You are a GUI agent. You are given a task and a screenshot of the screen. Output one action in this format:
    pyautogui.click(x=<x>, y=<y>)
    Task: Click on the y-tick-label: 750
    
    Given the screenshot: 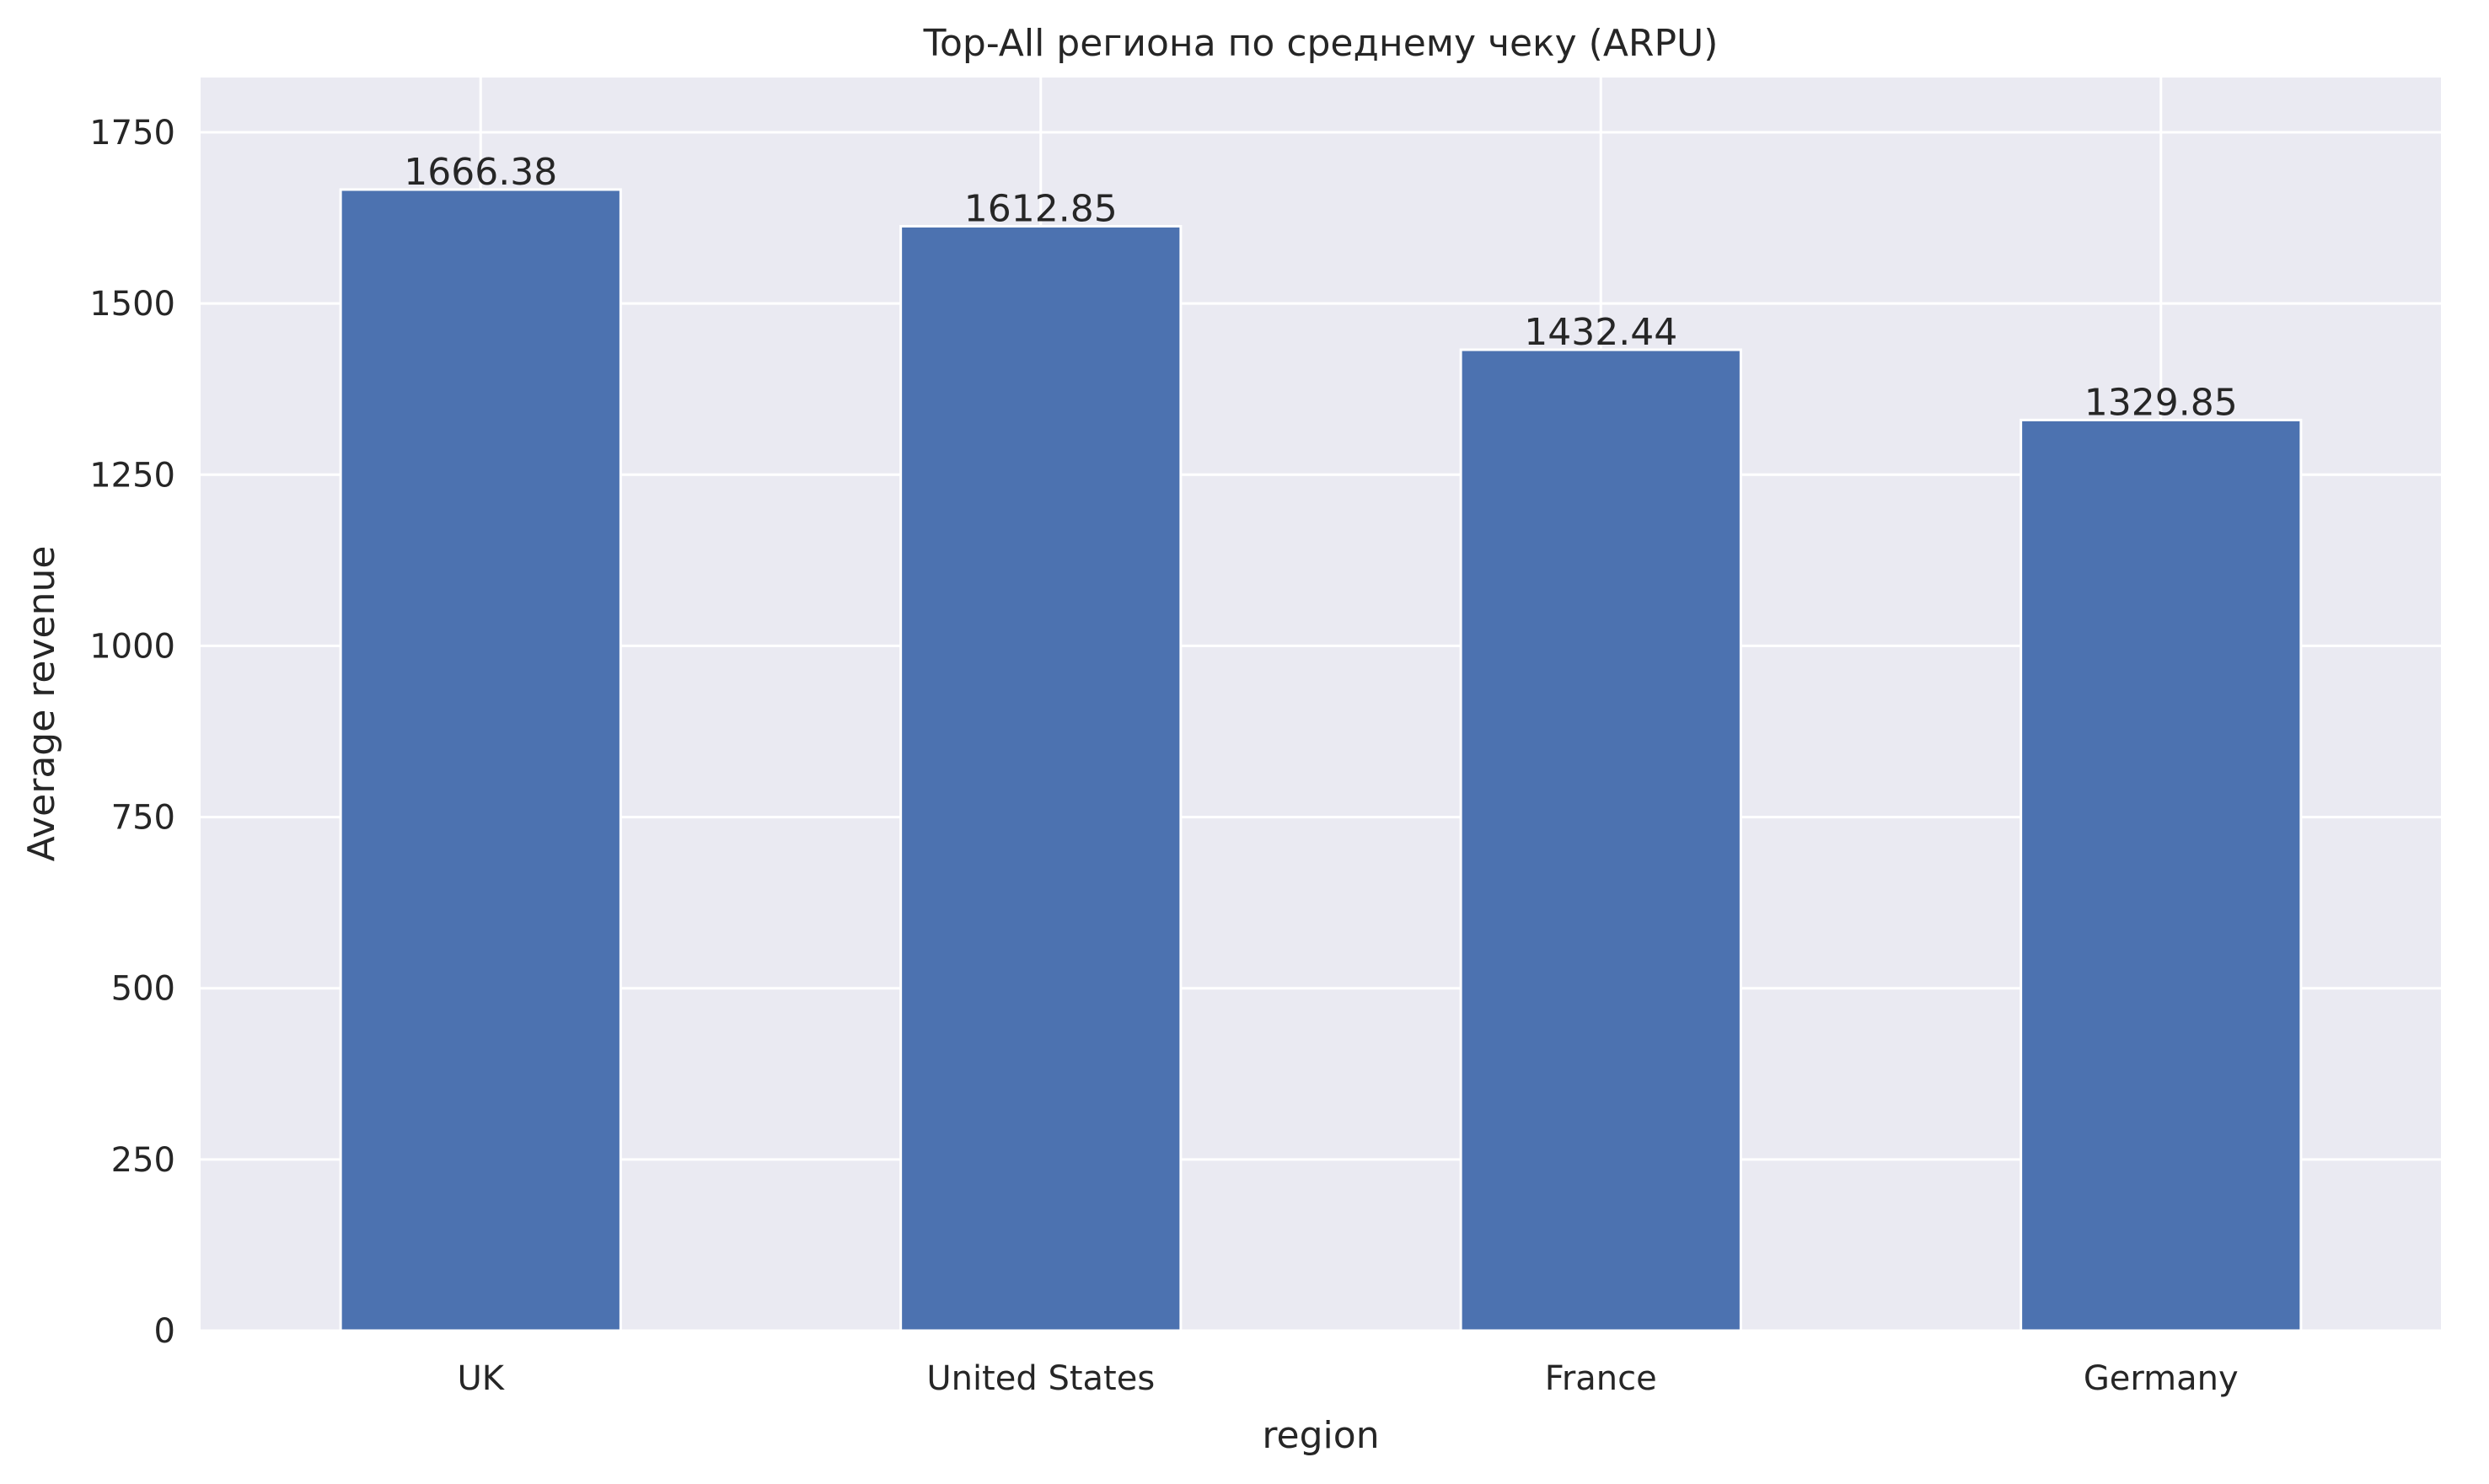 What is the action you would take?
    pyautogui.click(x=143, y=819)
    